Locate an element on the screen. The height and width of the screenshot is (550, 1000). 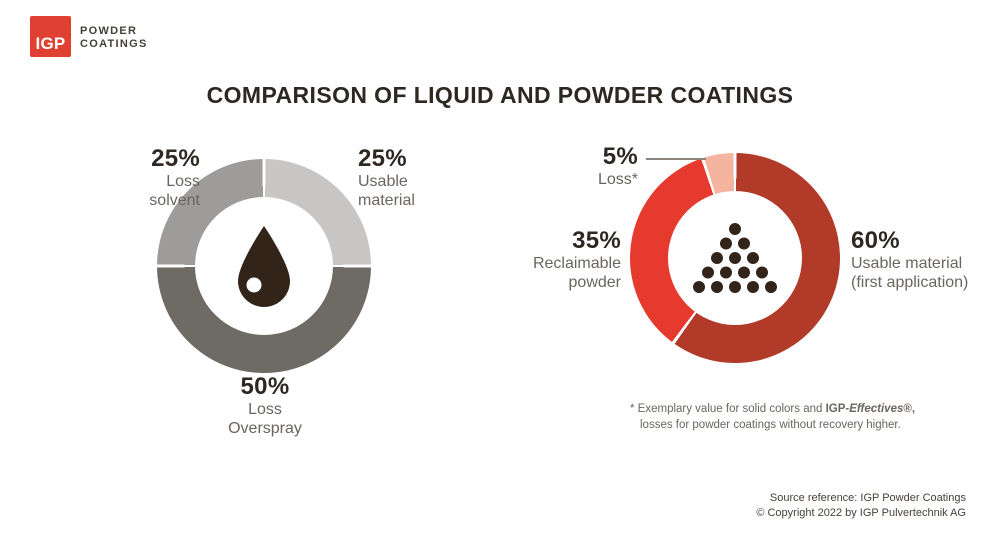
label-loss-powder: 5% Loss* is located at coordinates (568, 166).